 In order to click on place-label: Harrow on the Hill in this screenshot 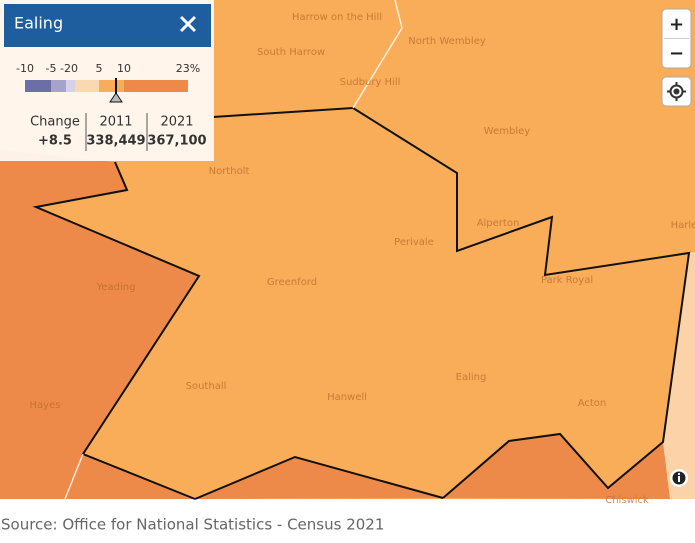, I will do `click(337, 17)`.